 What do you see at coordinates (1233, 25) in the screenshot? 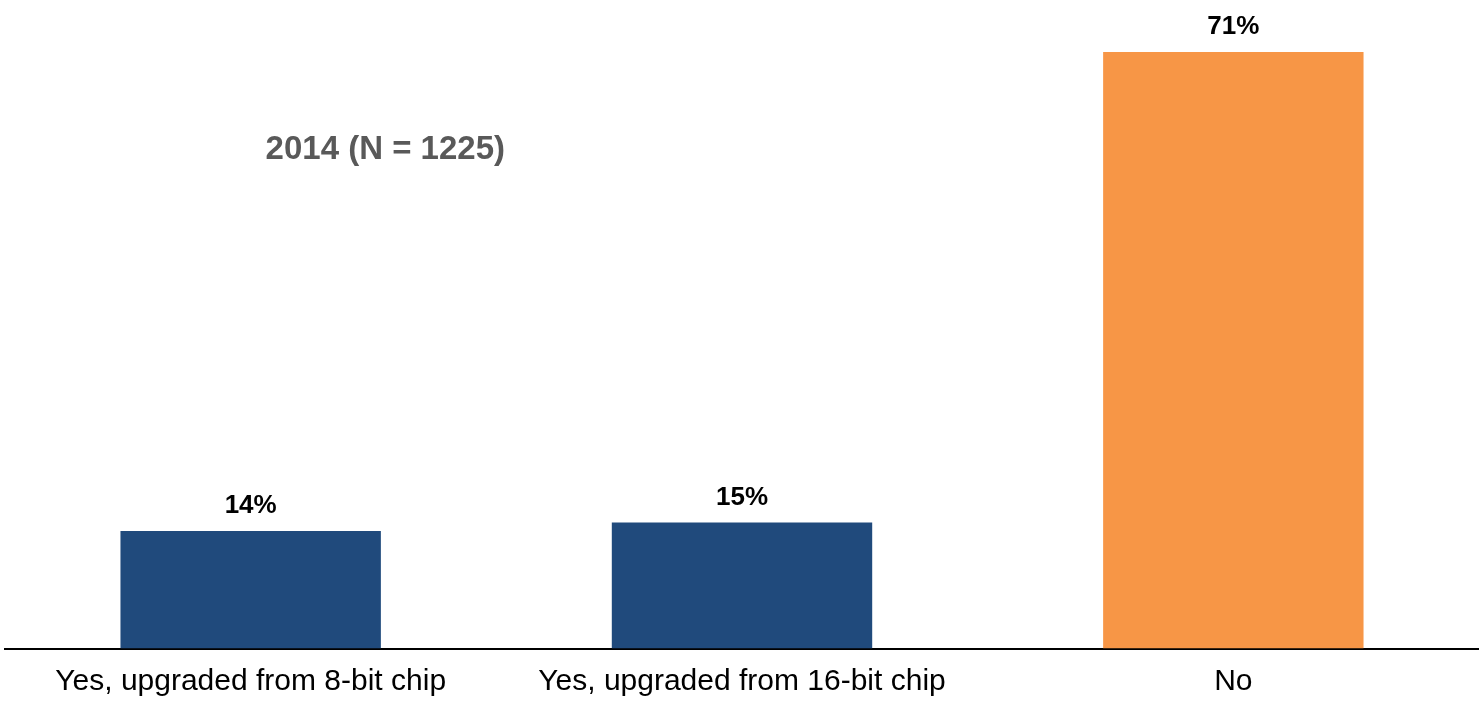
I see `data-label: 71%` at bounding box center [1233, 25].